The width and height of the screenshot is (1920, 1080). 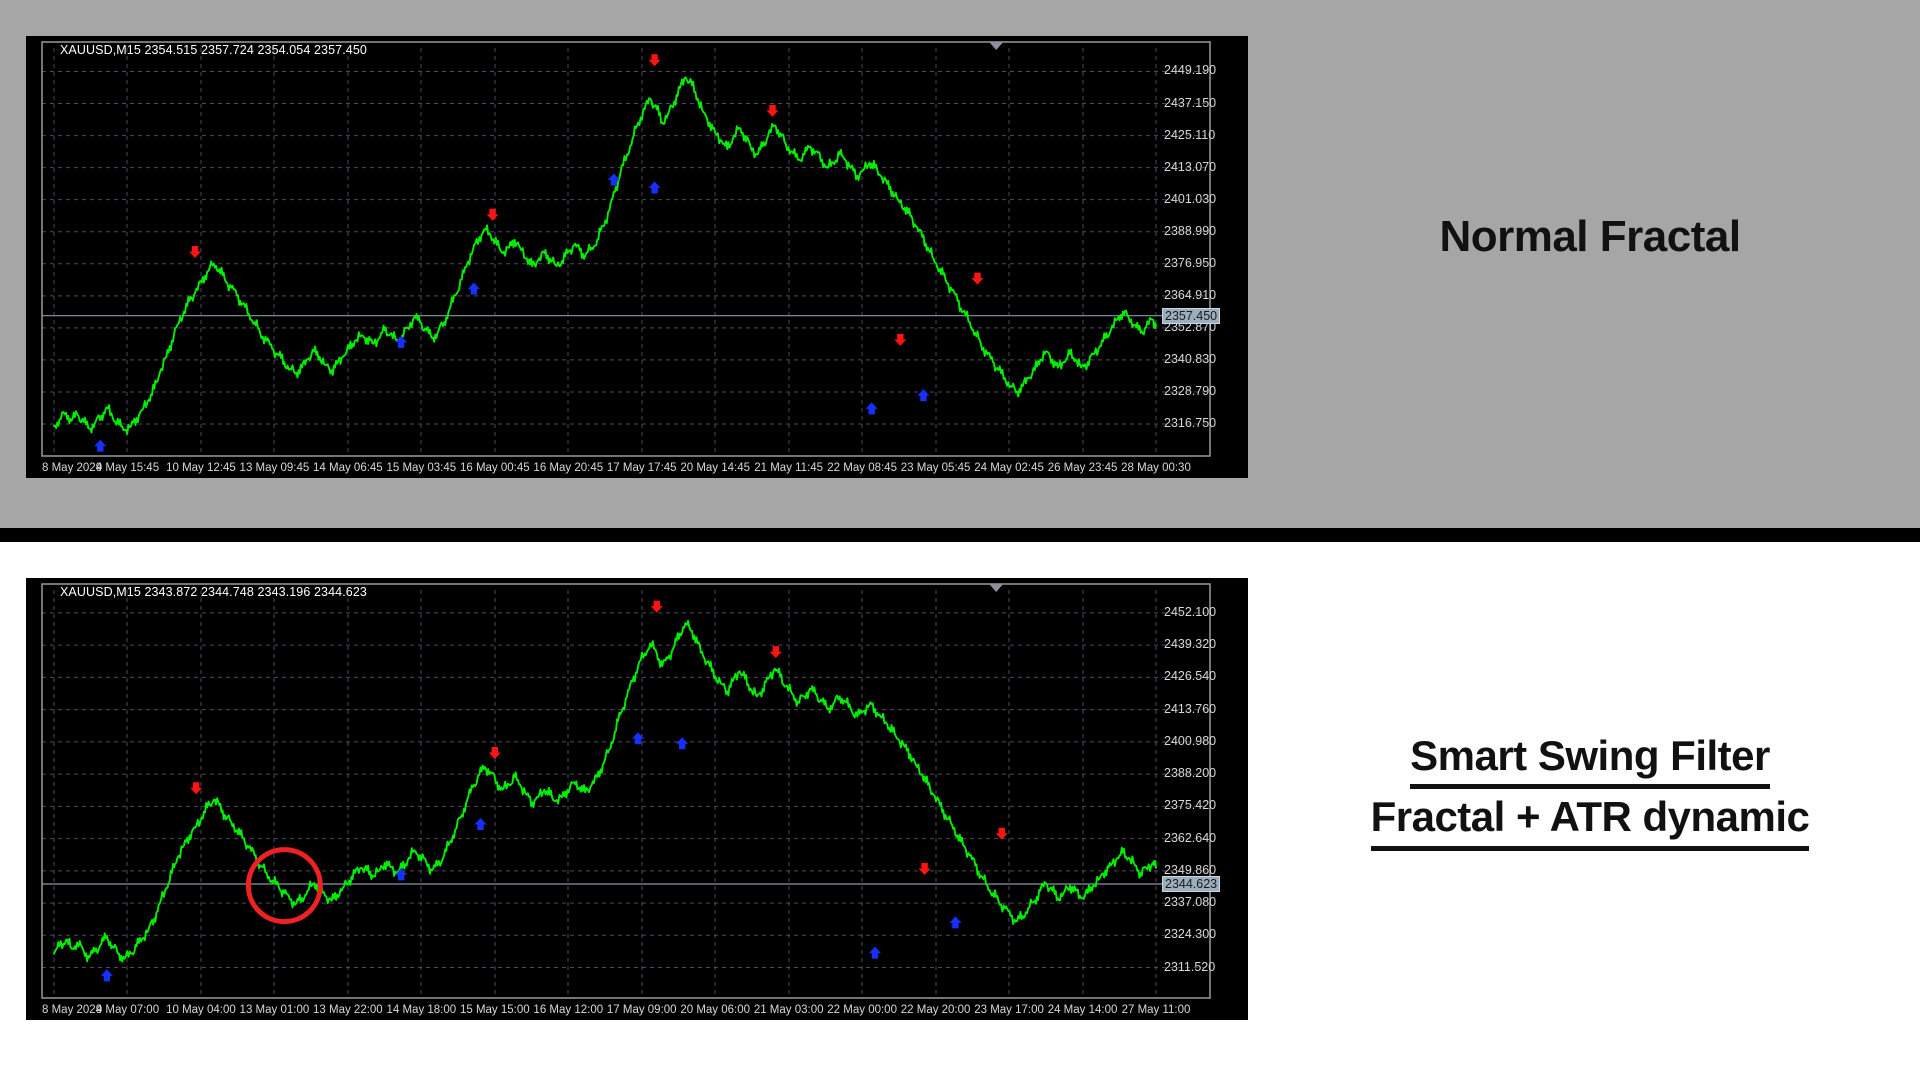 What do you see at coordinates (935, 1010) in the screenshot?
I see `time-tick-label: 22 May 20:00` at bounding box center [935, 1010].